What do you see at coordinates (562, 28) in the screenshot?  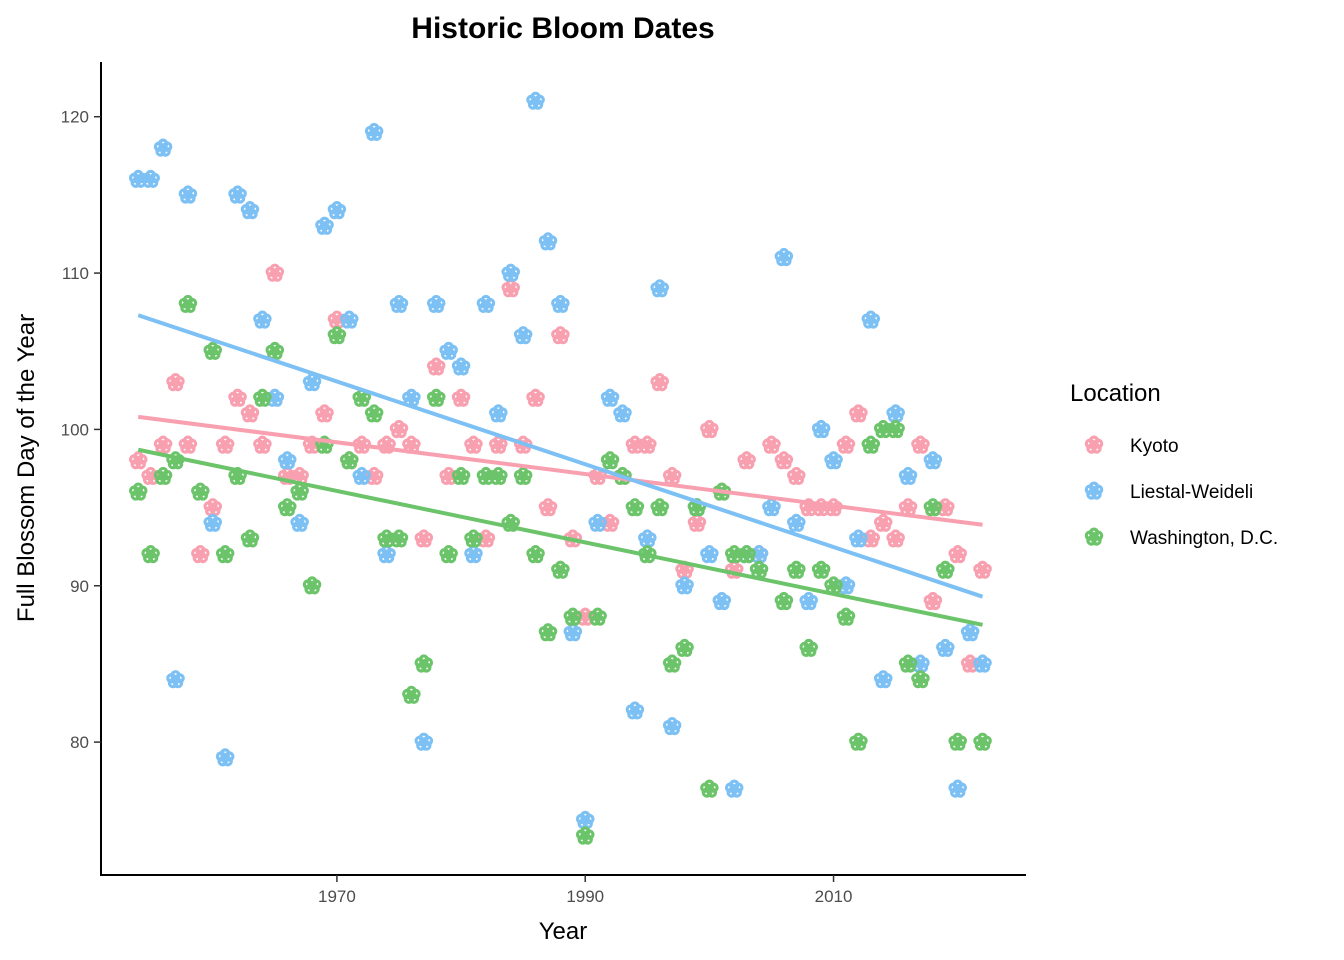 I see `chart-title: Historic Bloom Dates` at bounding box center [562, 28].